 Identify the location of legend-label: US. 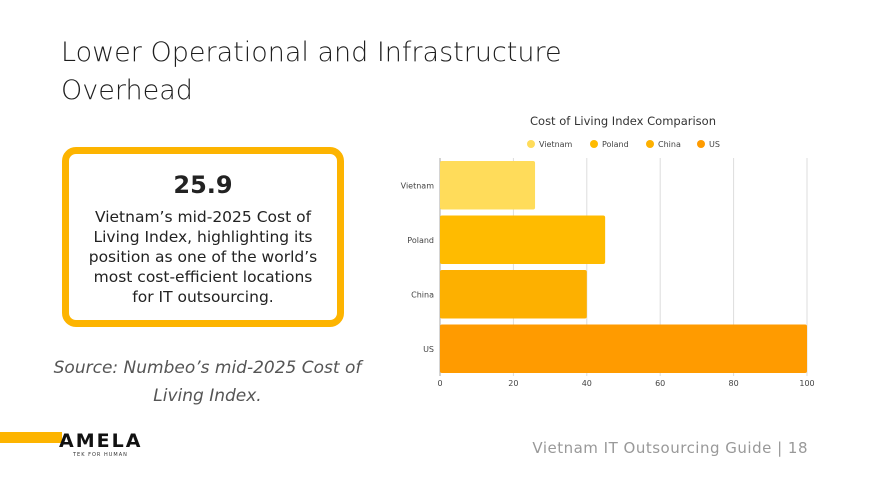
(714, 144).